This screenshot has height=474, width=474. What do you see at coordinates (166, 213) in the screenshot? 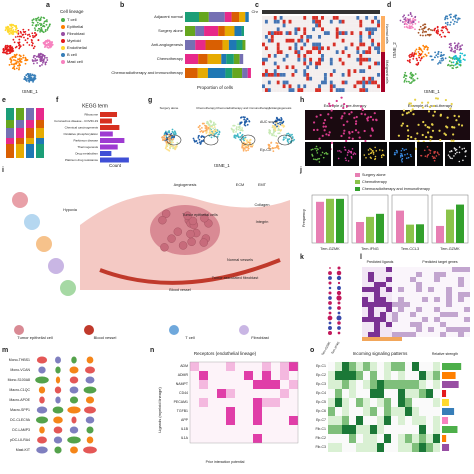
I see `tumor-cell` at bounding box center [166, 213].